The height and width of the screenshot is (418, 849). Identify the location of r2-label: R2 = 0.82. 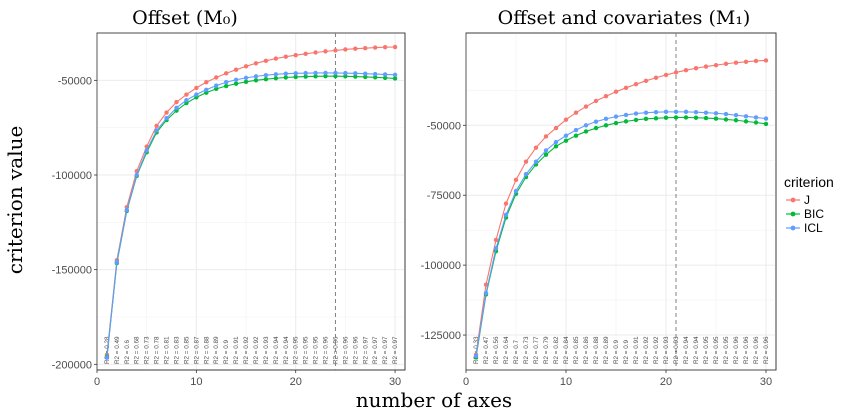
(556, 350).